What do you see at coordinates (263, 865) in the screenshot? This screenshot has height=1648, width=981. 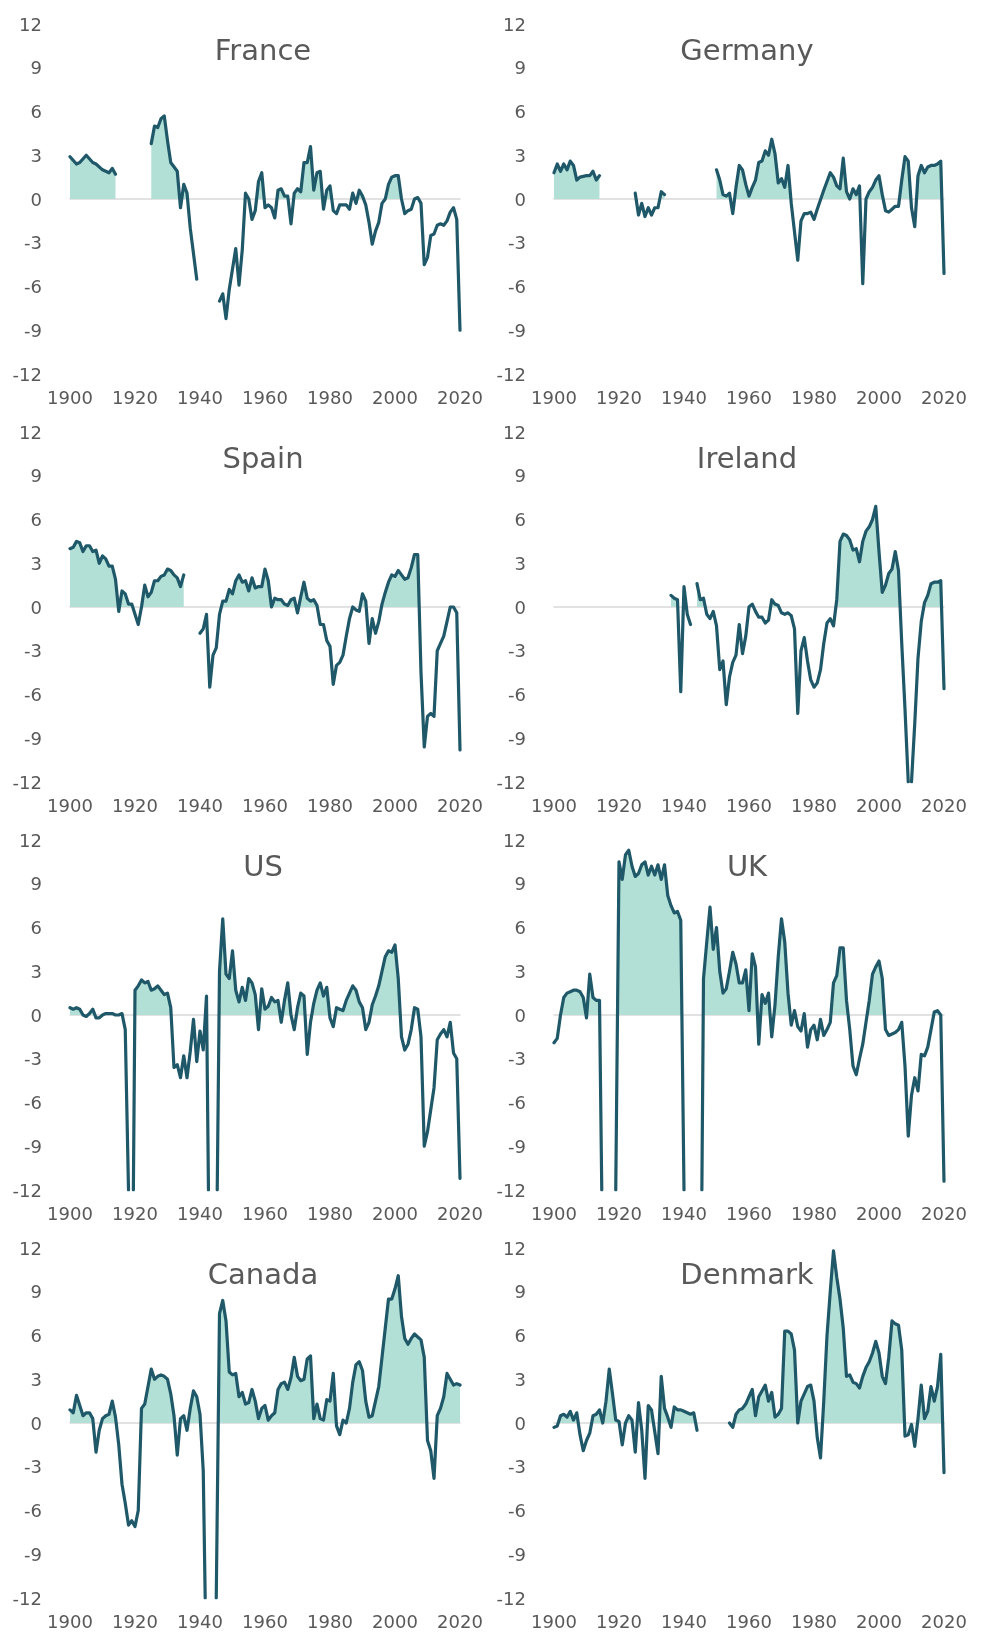 I see `chart-title: US` at bounding box center [263, 865].